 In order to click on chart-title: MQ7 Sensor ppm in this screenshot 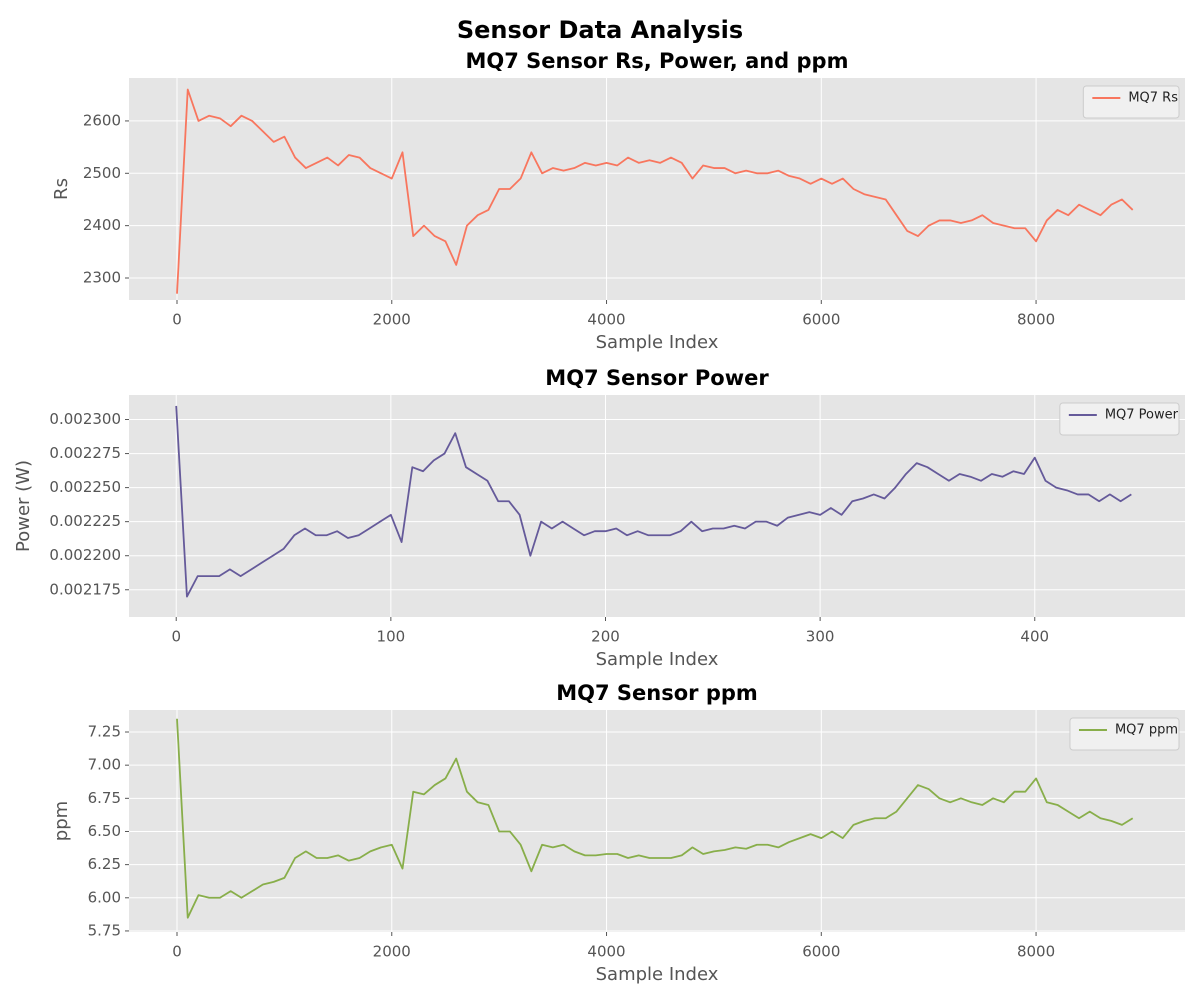, I will do `click(657, 693)`.